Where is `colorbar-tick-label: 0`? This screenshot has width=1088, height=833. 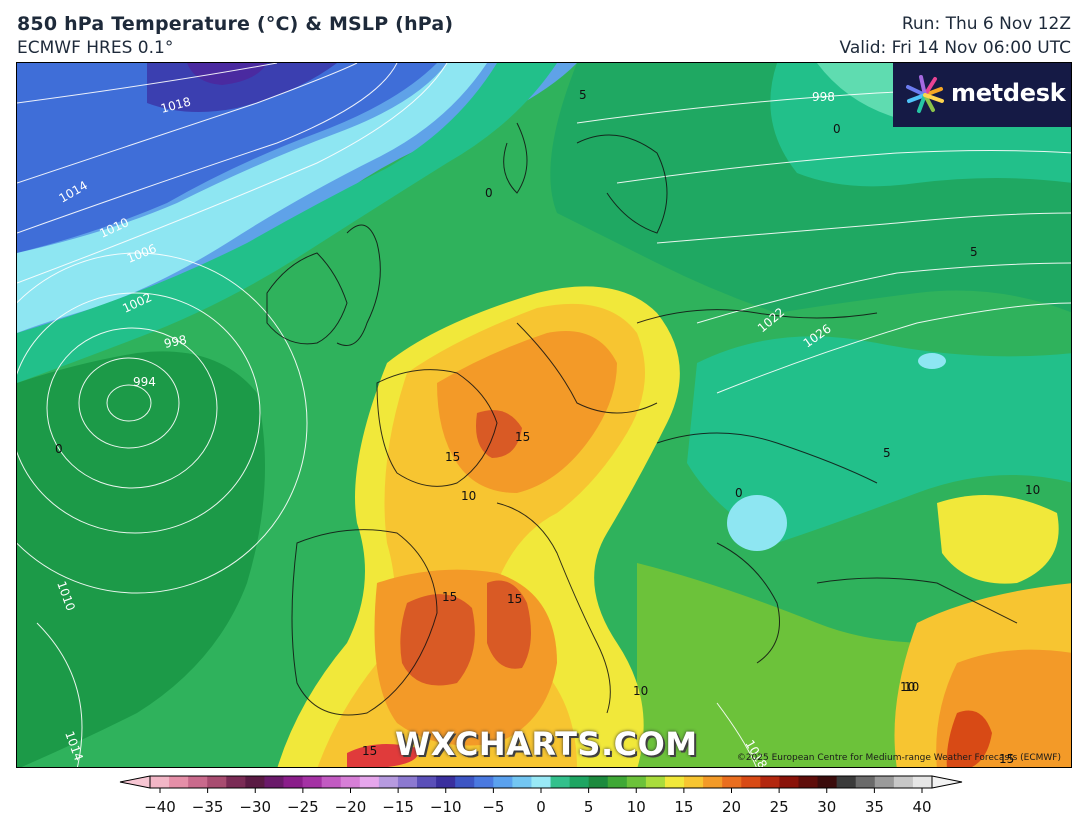 colorbar-tick-label: 0 is located at coordinates (541, 807).